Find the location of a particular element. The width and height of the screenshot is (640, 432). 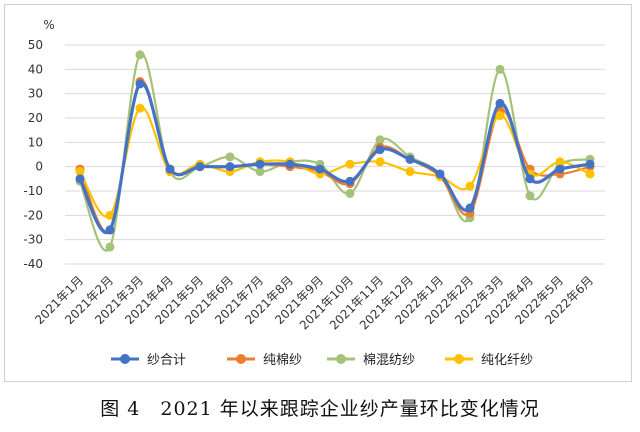

y-tick-label: 30 is located at coordinates (35, 94).